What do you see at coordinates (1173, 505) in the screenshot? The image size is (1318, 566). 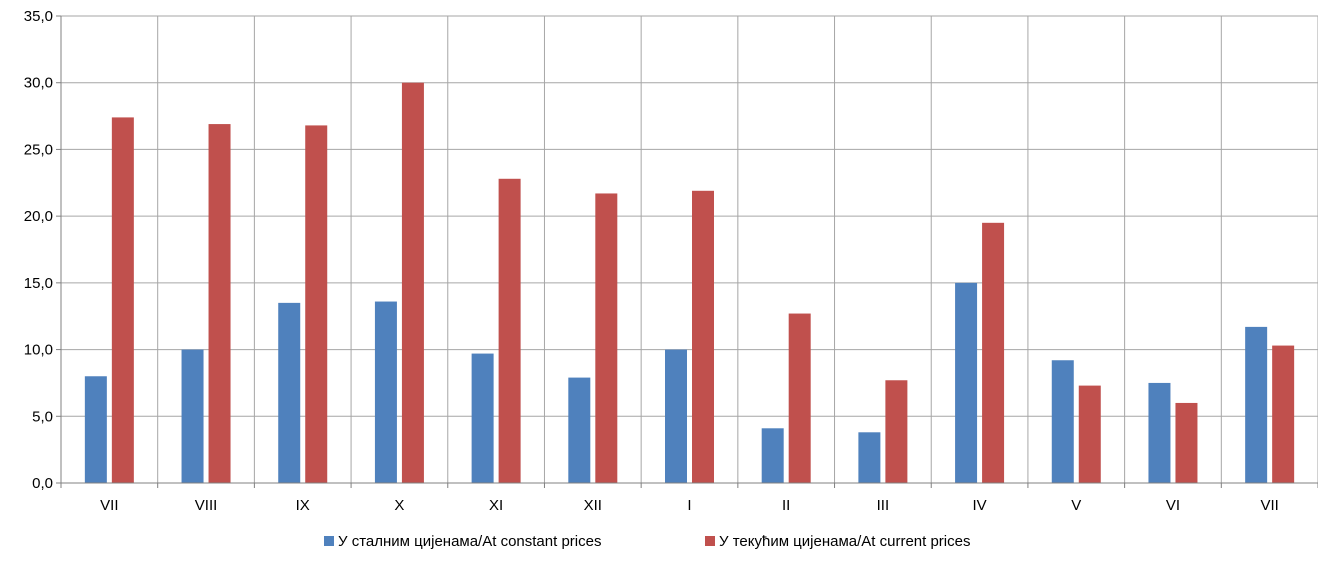 I see `x-tick-label: VI` at bounding box center [1173, 505].